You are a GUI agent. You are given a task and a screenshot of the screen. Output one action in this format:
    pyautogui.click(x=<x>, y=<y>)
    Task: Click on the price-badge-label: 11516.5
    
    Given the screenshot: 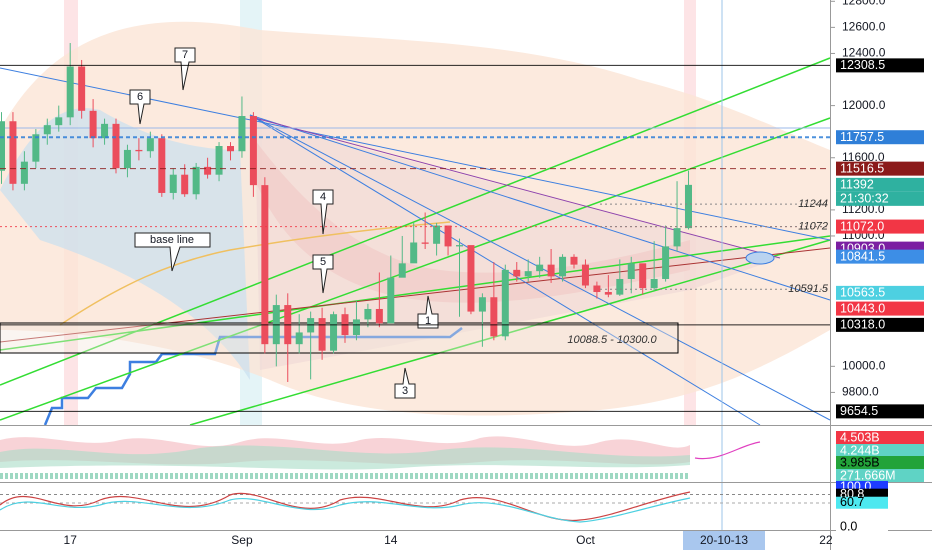 What is the action you would take?
    pyautogui.click(x=862, y=168)
    